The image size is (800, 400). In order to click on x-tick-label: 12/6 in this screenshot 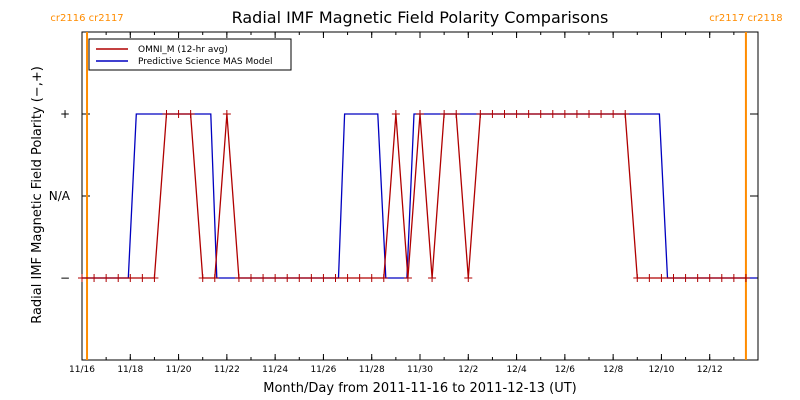, I will do `click(565, 370)`.